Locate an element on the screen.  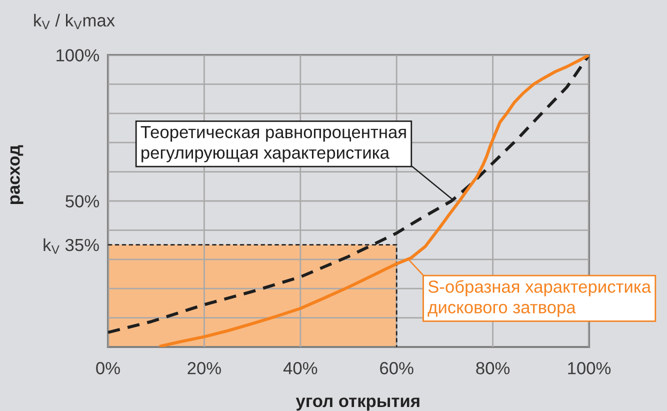
x-tick-label: 40% is located at coordinates (300, 368).